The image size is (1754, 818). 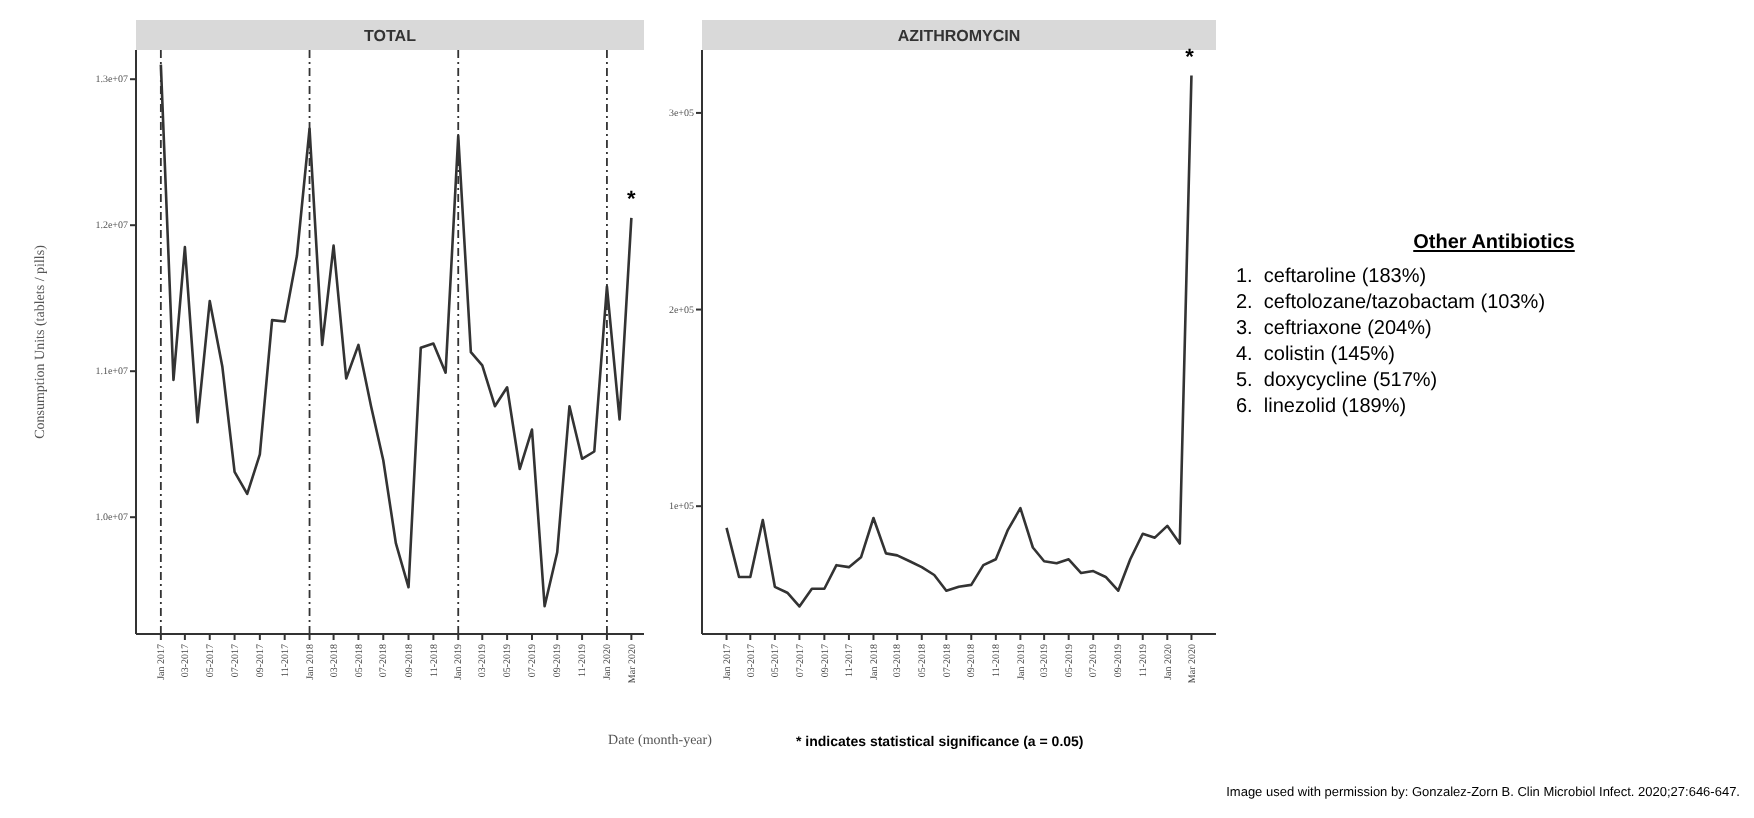 I want to click on text: 3. ceftriaxone (204%), so click(x=1334, y=329).